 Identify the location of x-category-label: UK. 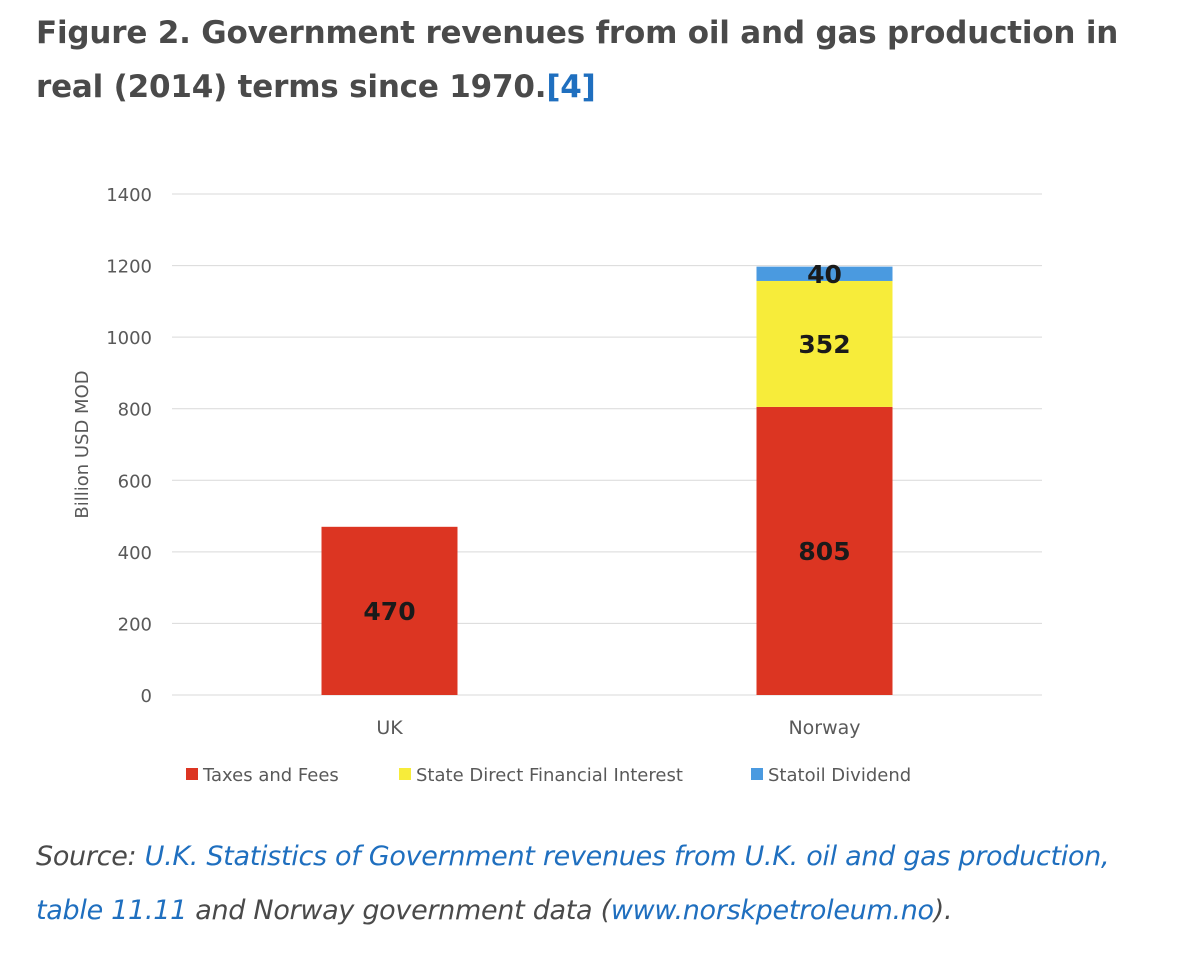
(389, 728).